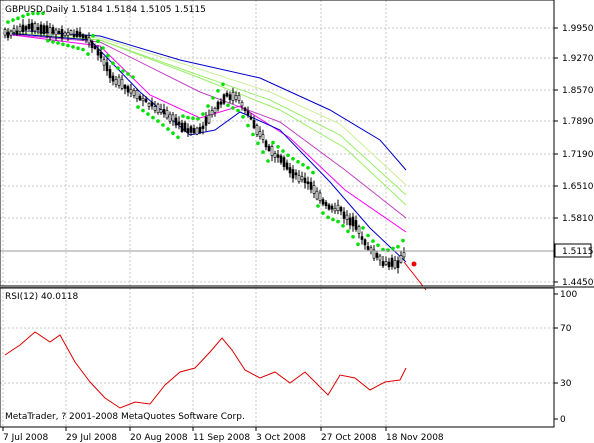  Describe the element at coordinates (415, 276) in the screenshot. I see `projection-line` at that location.